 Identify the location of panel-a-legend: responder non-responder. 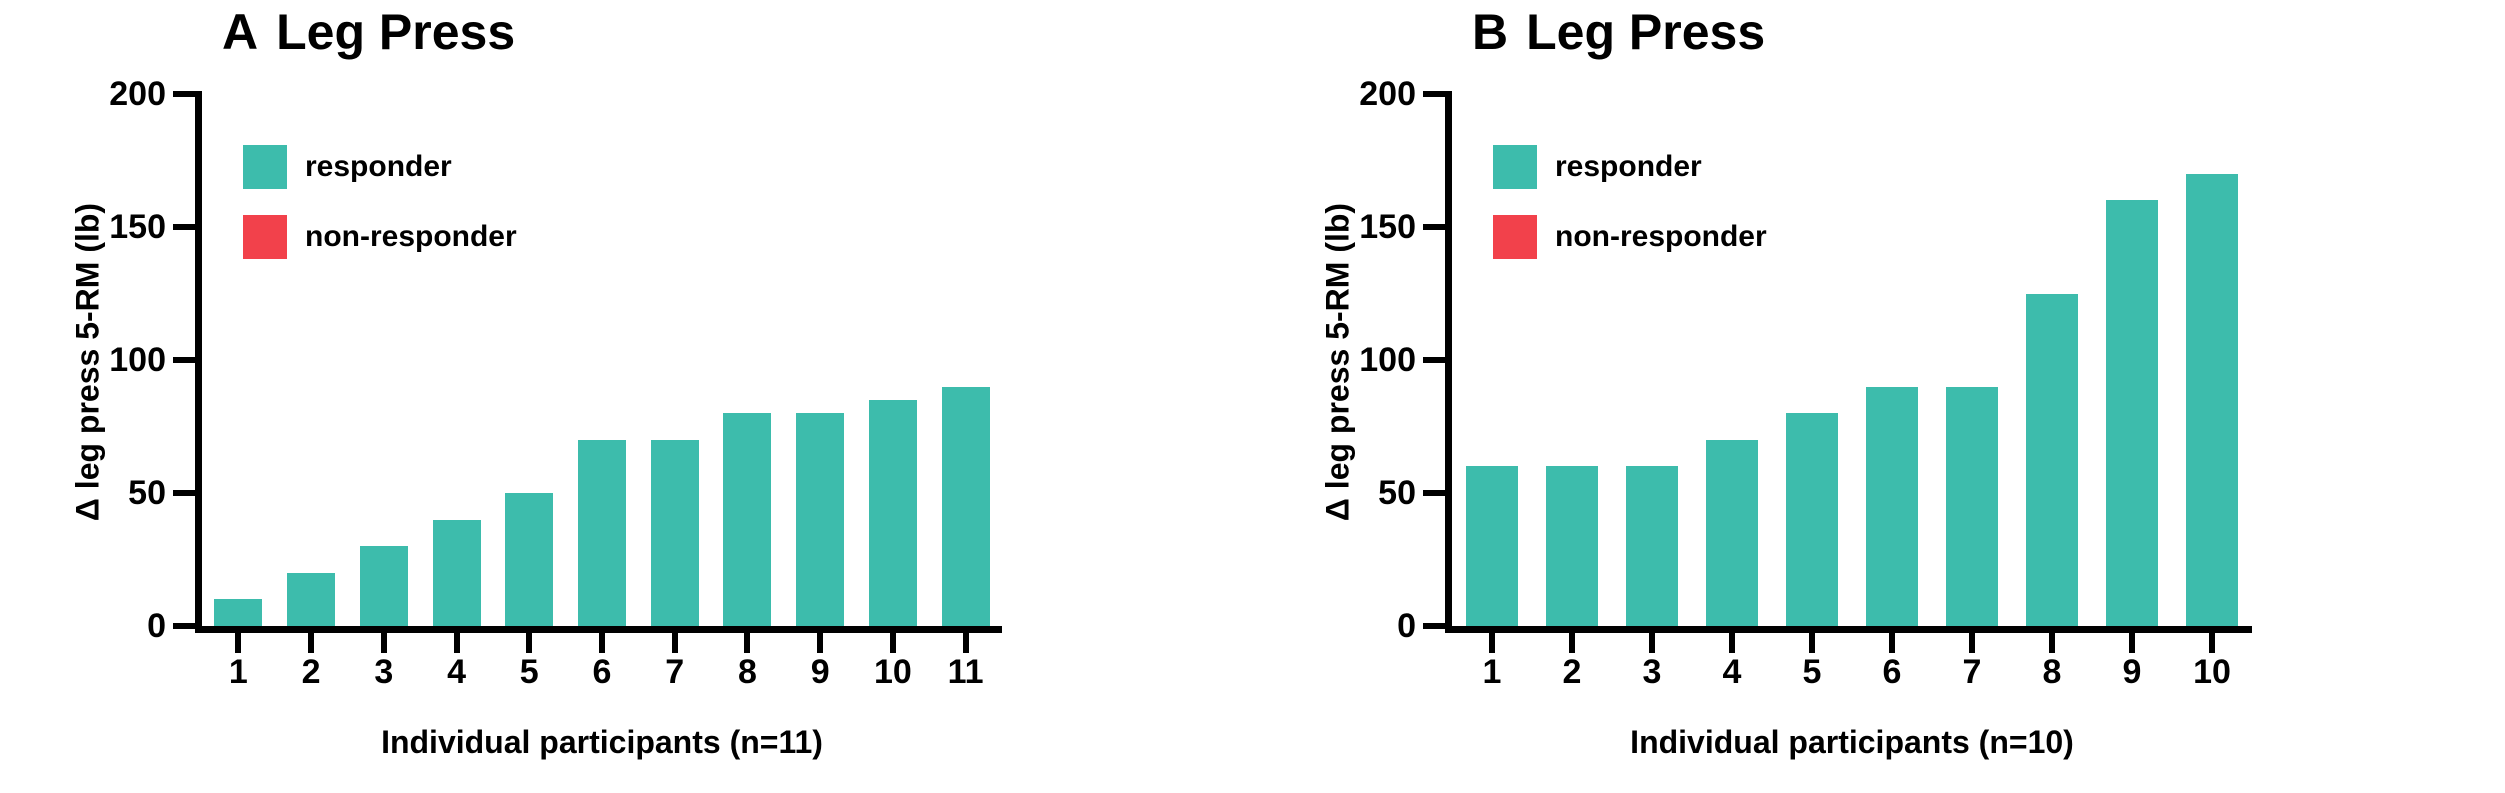
(380, 215).